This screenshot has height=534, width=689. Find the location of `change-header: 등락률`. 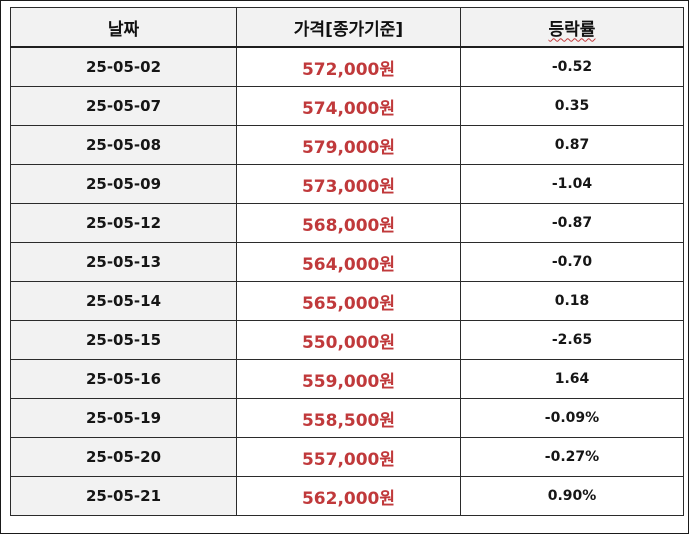

change-header: 등락률 is located at coordinates (572, 27).